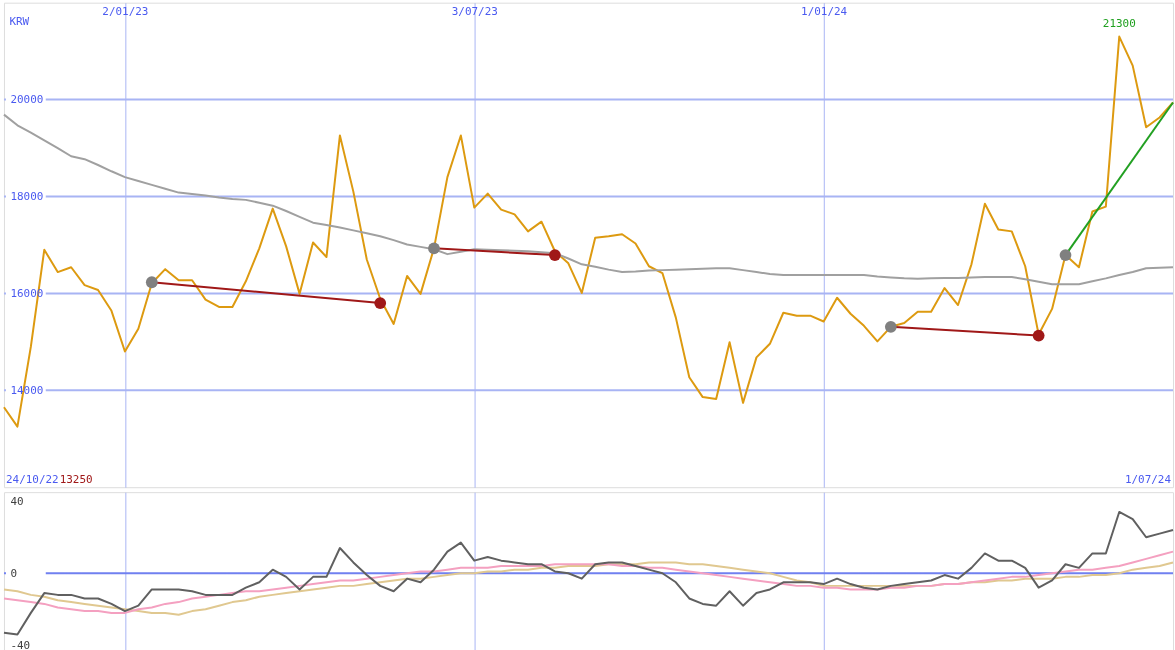 The image size is (1175, 650). What do you see at coordinates (14, 573) in the screenshot?
I see `y-tick-label: 0` at bounding box center [14, 573].